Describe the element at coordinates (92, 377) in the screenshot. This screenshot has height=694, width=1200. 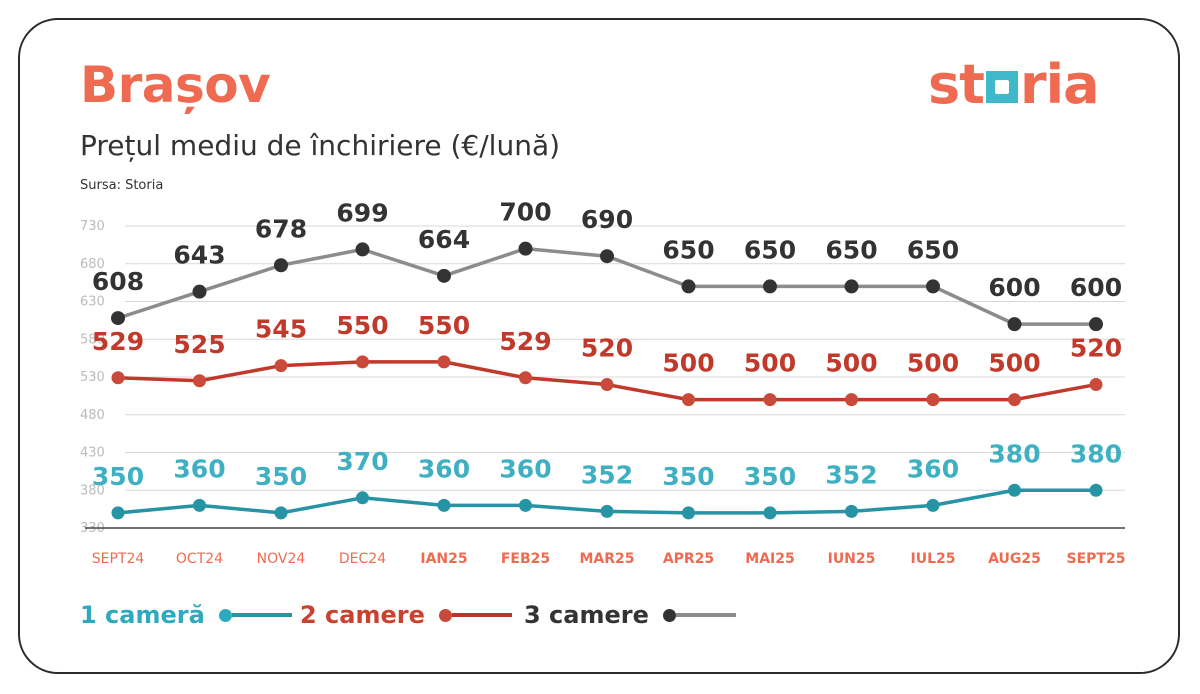
I see `y-tick-label: 530` at that location.